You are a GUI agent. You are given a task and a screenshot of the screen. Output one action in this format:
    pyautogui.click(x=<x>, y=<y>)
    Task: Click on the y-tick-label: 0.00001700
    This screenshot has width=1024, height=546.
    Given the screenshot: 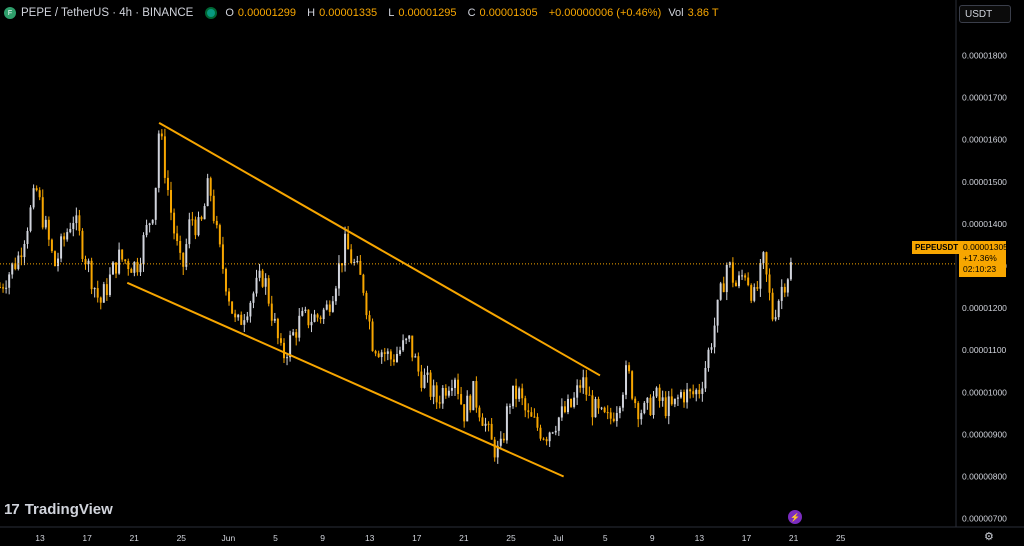 What is the action you would take?
    pyautogui.click(x=984, y=98)
    